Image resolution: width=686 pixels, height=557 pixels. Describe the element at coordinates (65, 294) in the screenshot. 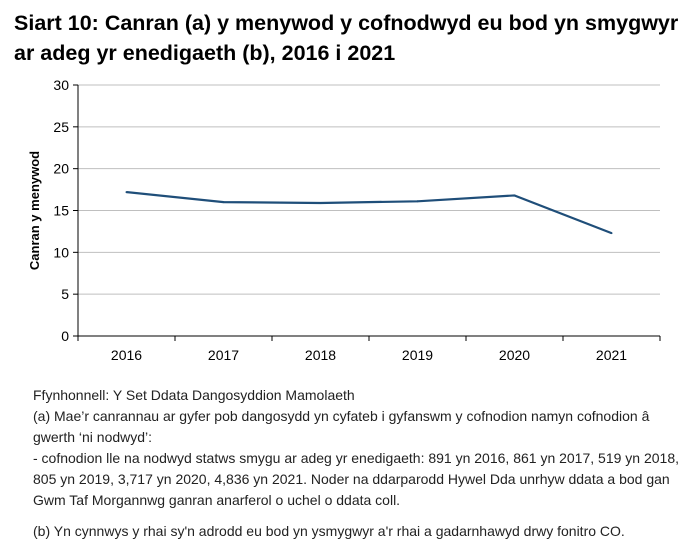

I see `y-tick-label: 5` at that location.